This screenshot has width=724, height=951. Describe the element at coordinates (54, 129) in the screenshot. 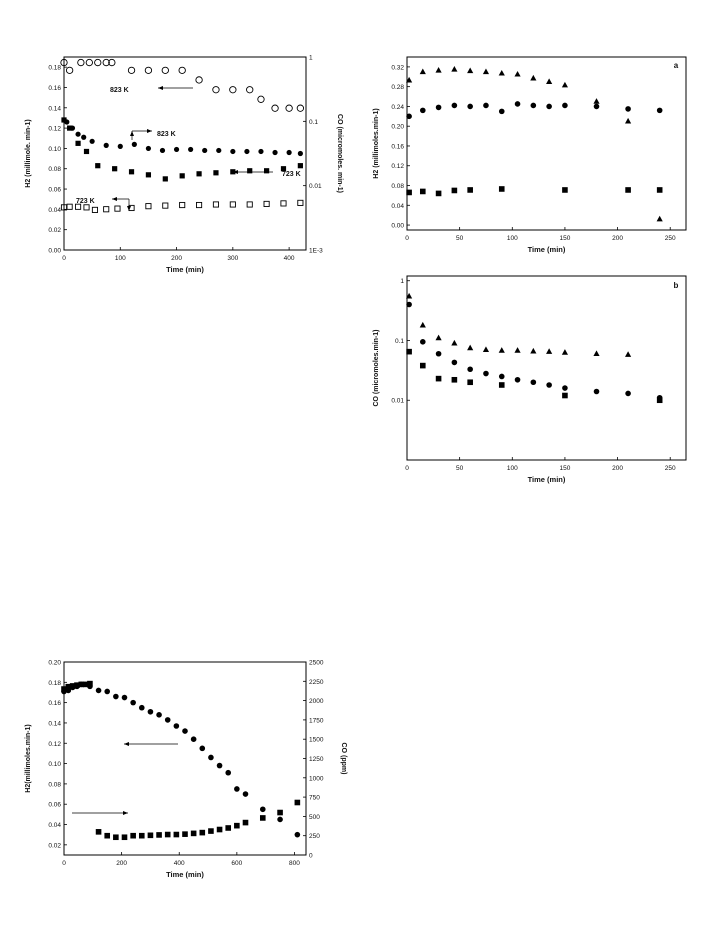

I see `y-tick-label: 0.12` at that location.